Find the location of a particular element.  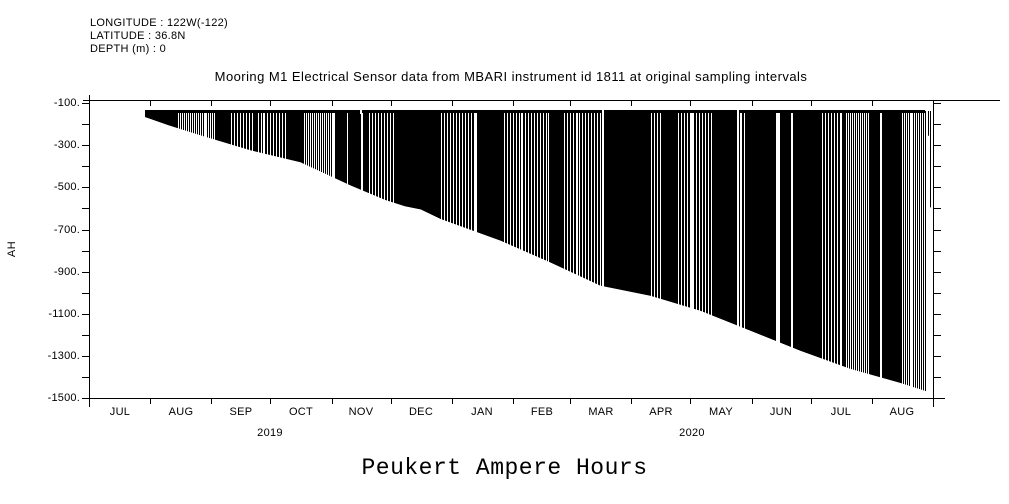

year-label: 2020 is located at coordinates (692, 433).